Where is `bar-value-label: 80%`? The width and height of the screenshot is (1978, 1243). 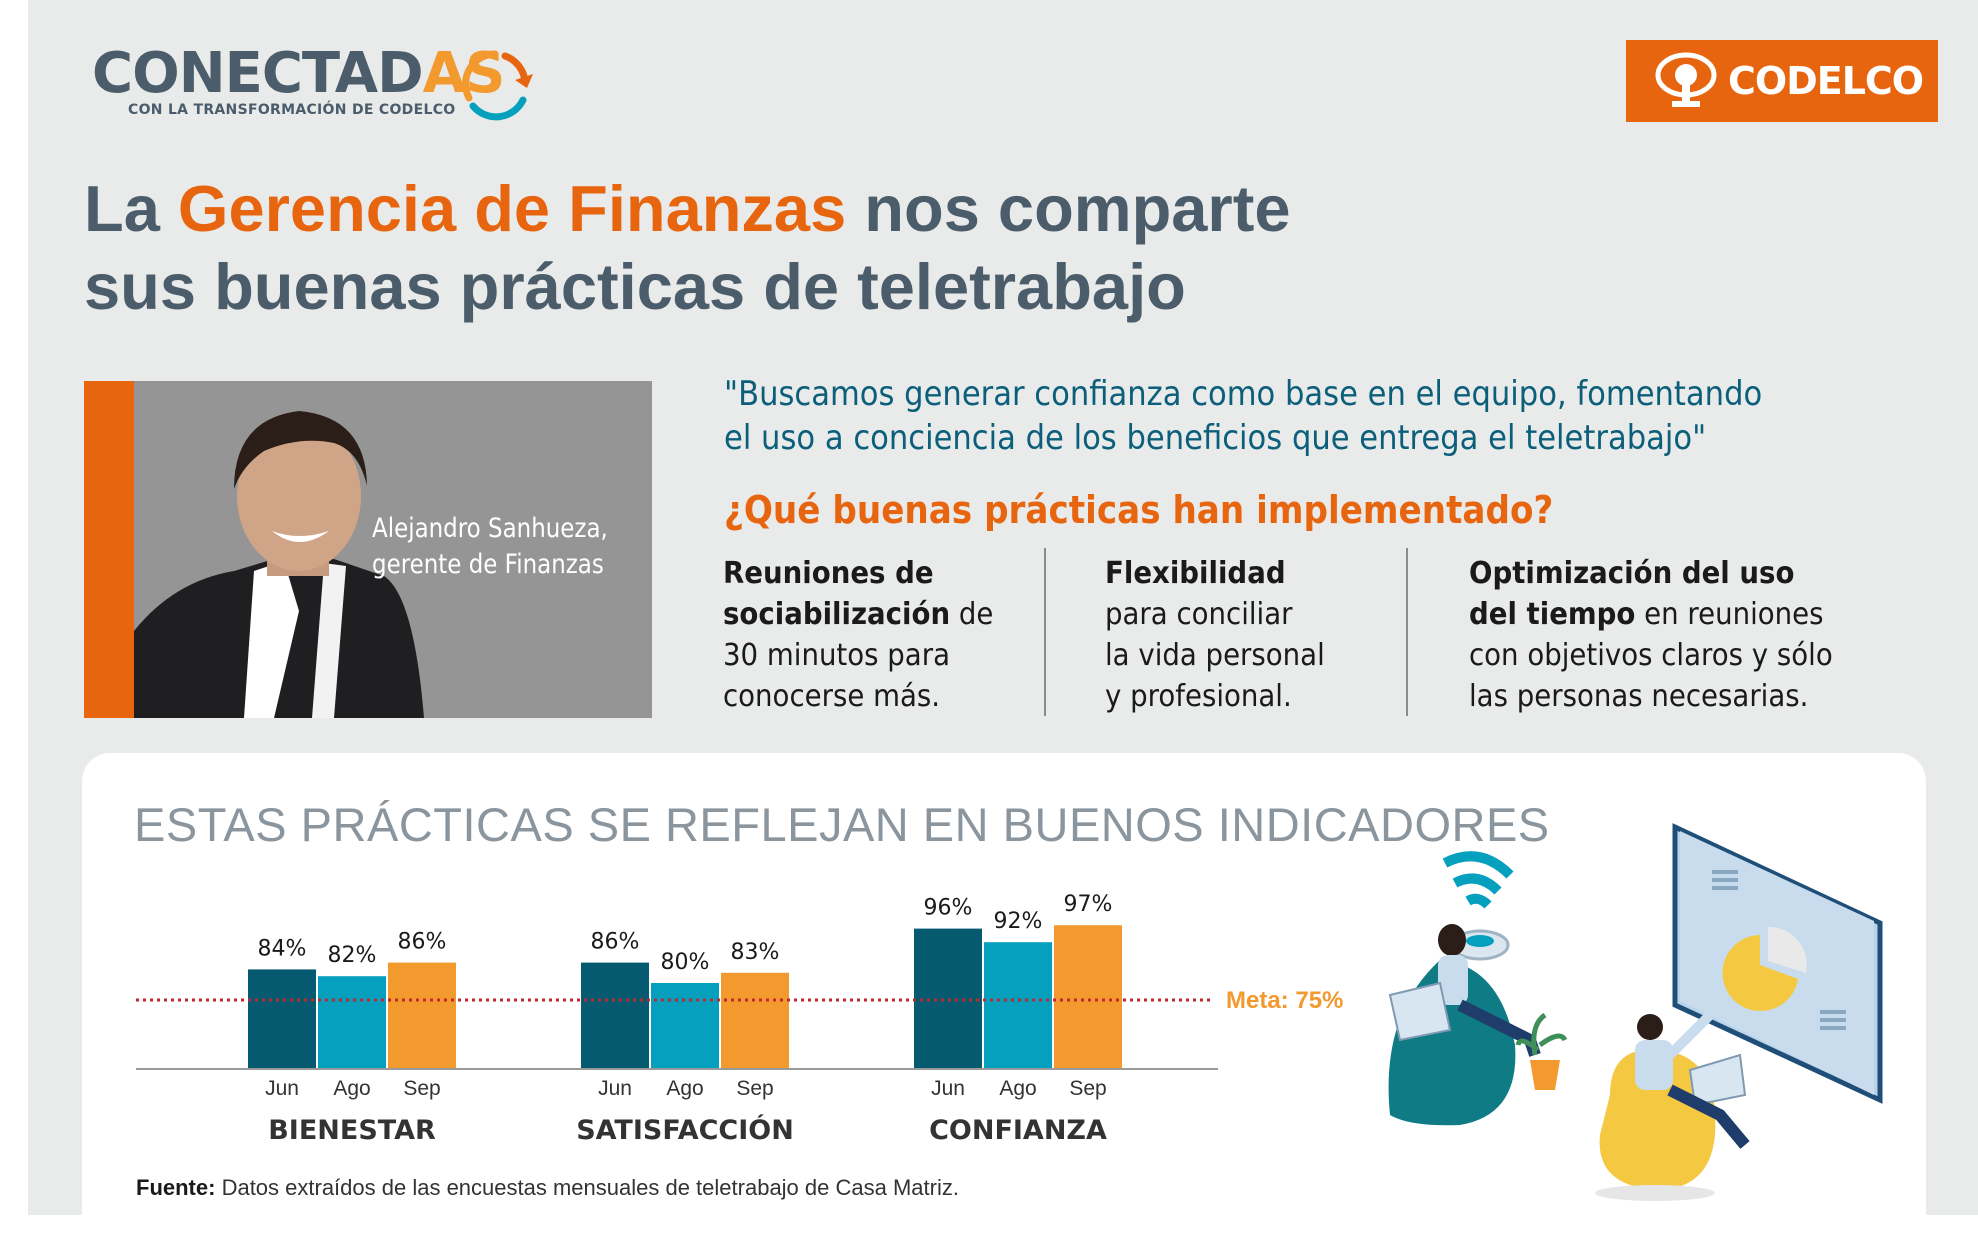 bar-value-label: 80% is located at coordinates (685, 962).